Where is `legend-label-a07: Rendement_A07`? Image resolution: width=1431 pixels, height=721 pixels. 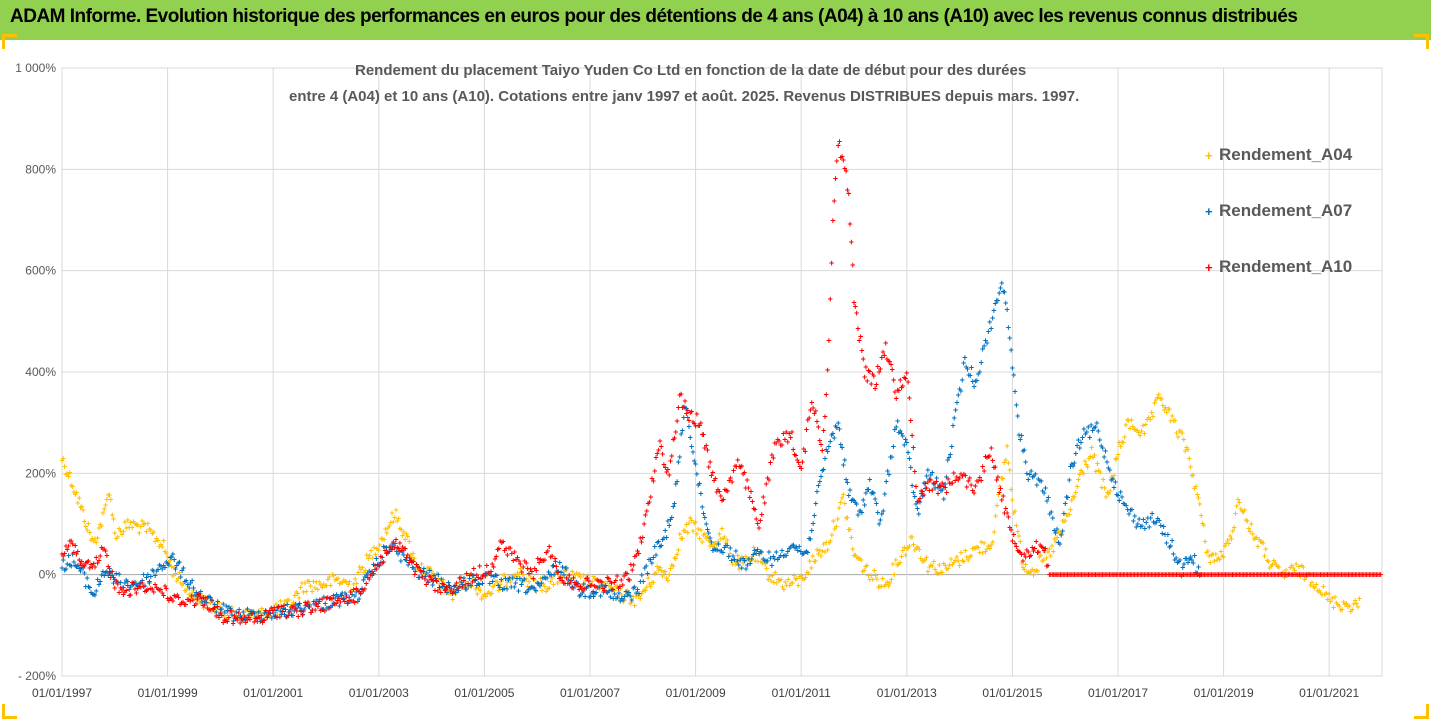 legend-label-a07: Rendement_A07 is located at coordinates (1286, 210).